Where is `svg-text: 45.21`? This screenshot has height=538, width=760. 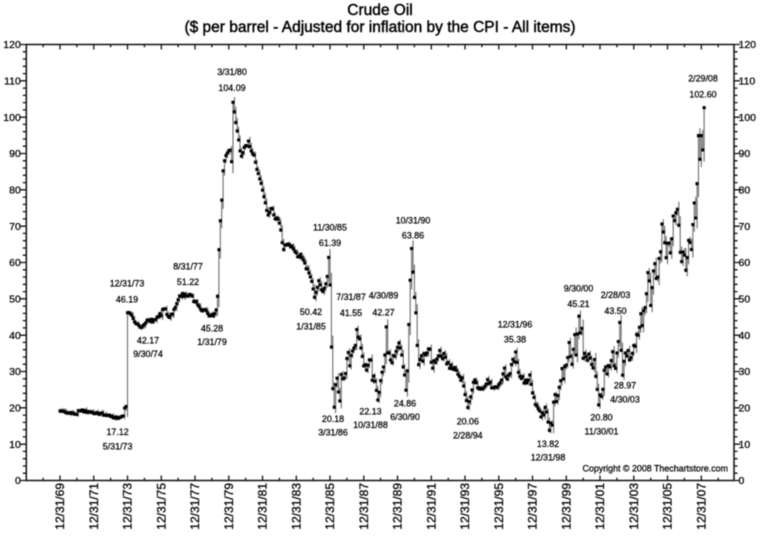 svg-text: 45.21 is located at coordinates (578, 304).